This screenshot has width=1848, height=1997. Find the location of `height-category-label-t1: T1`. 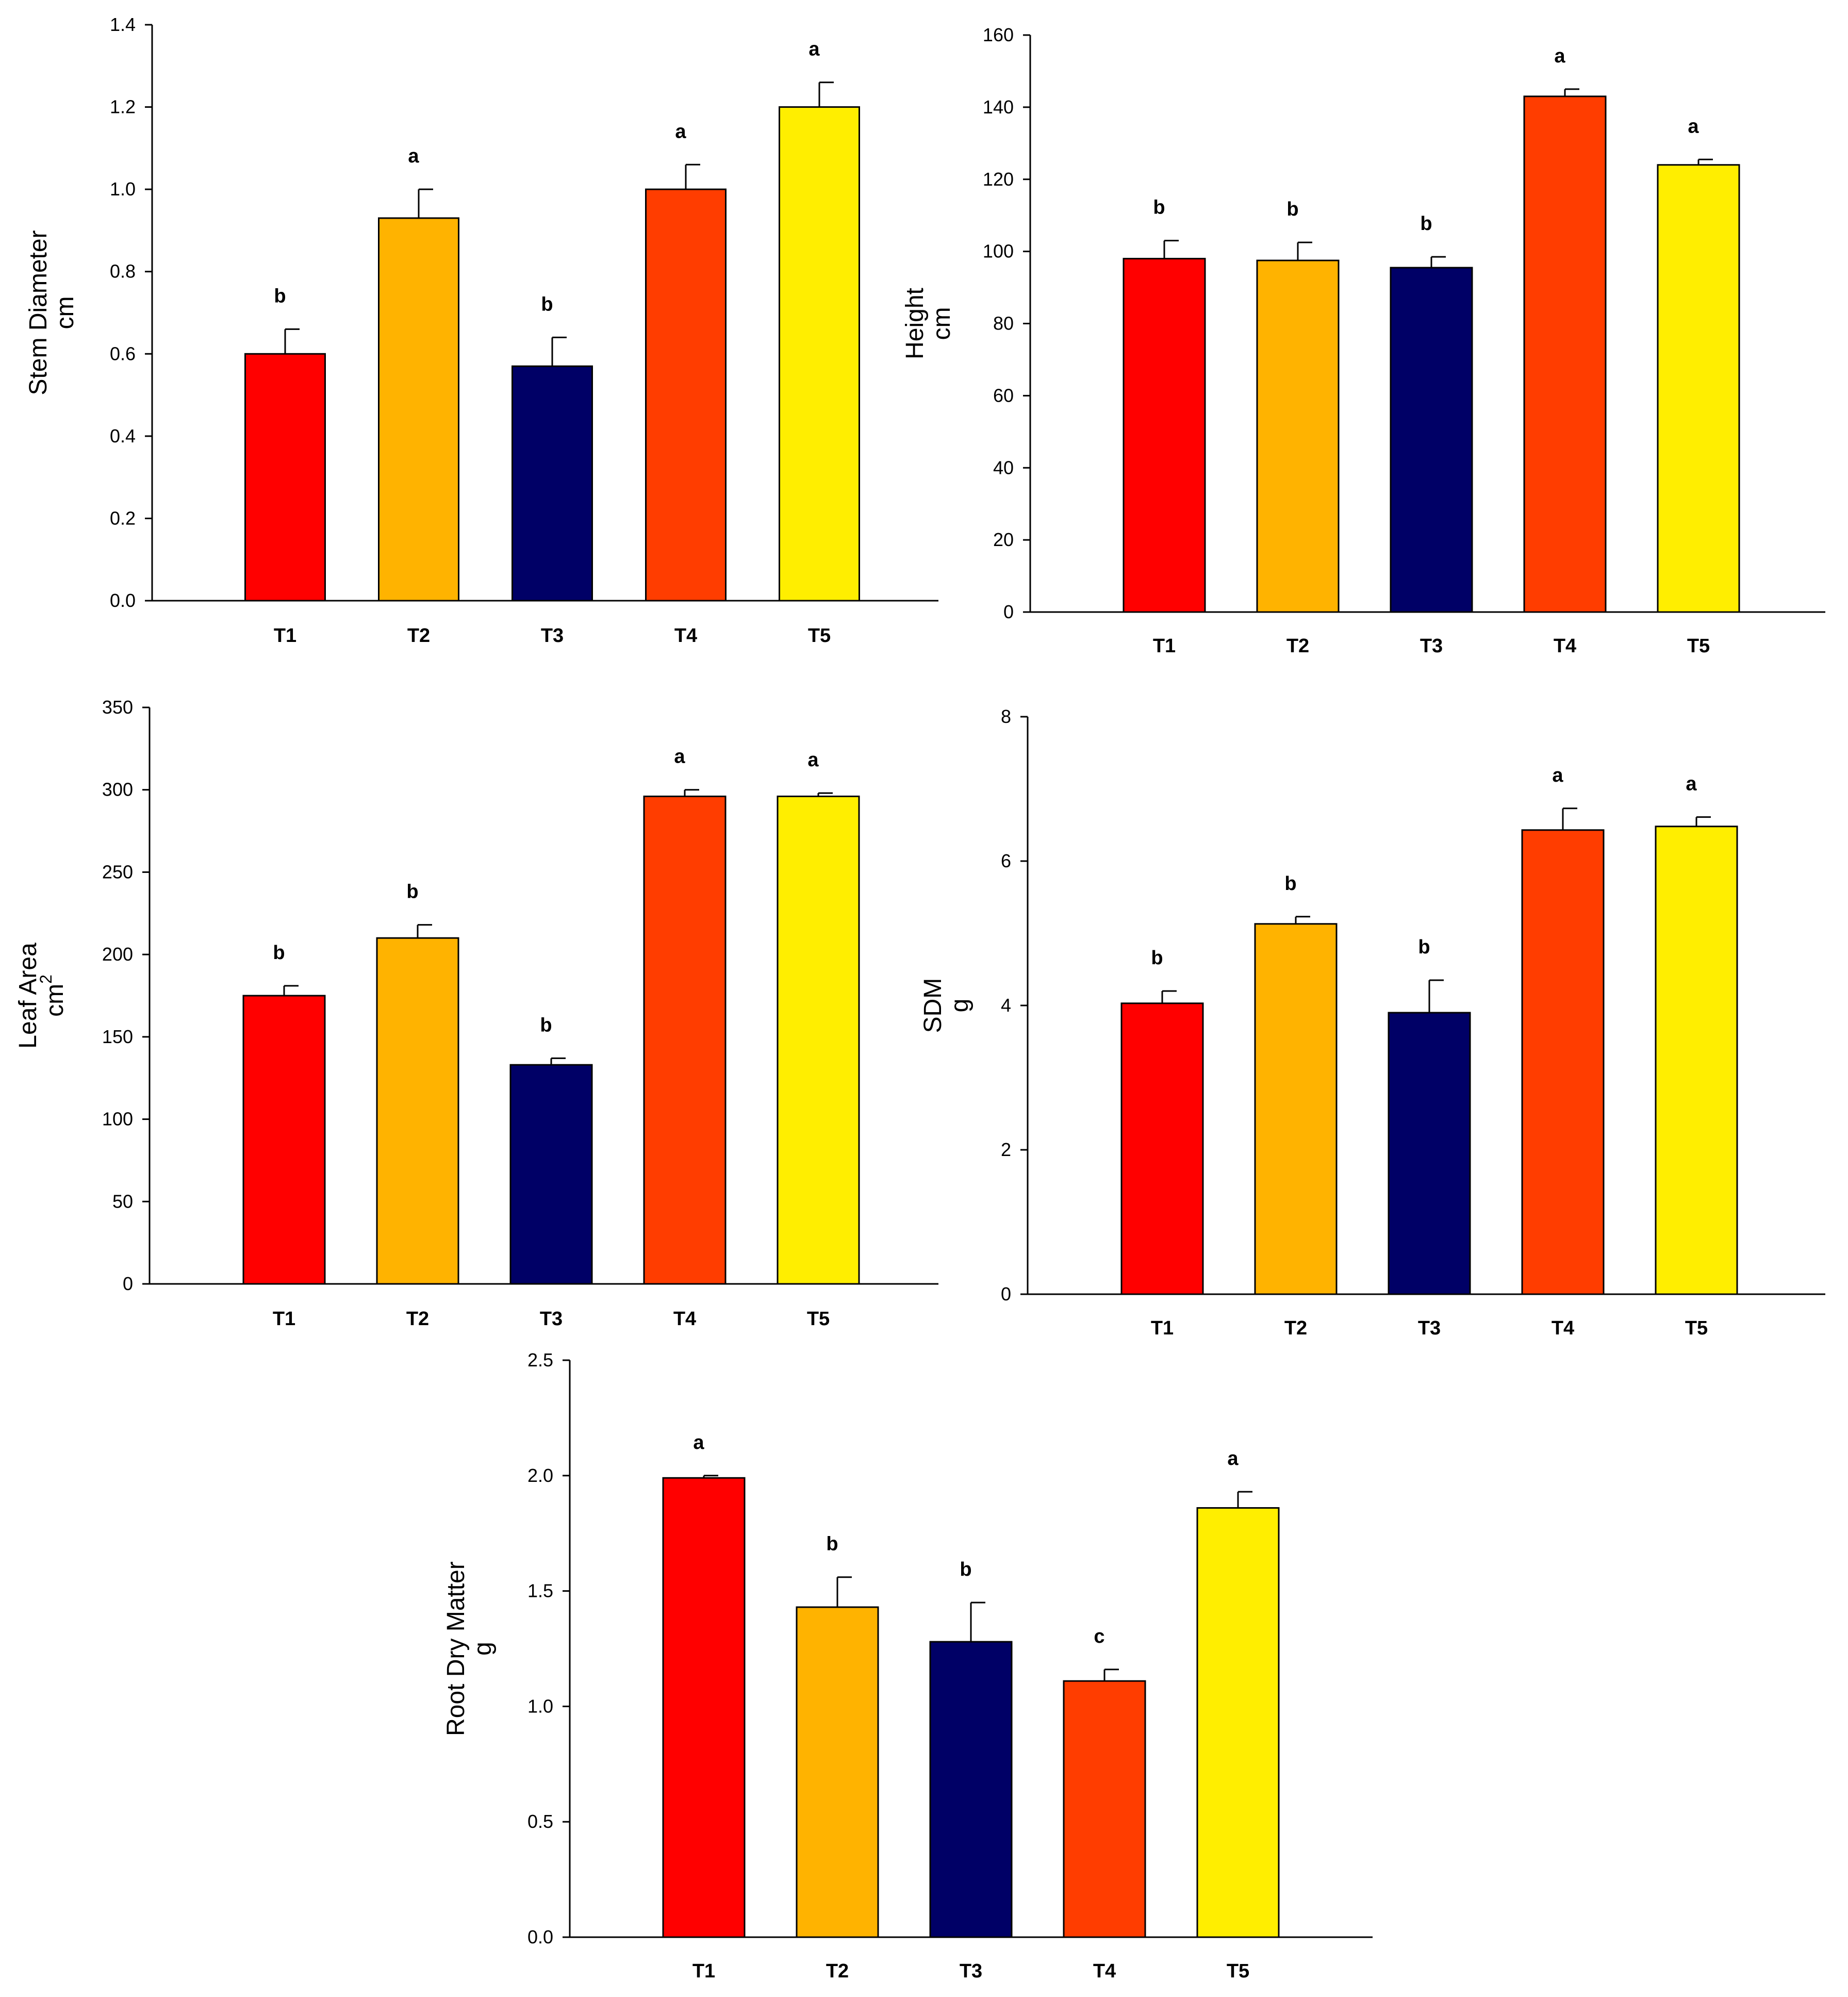

height-category-label-t1: T1 is located at coordinates (1164, 646).